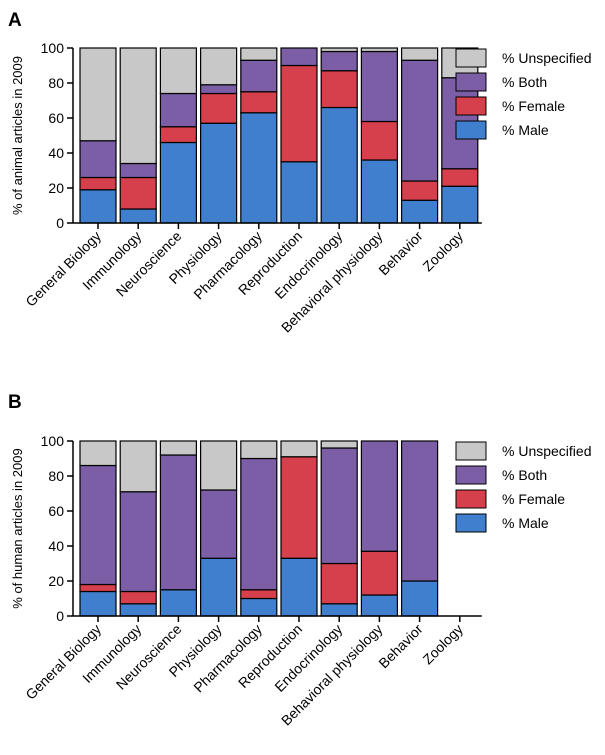 The image size is (605, 755). Describe the element at coordinates (15, 402) in the screenshot. I see `panel-label: B` at that location.